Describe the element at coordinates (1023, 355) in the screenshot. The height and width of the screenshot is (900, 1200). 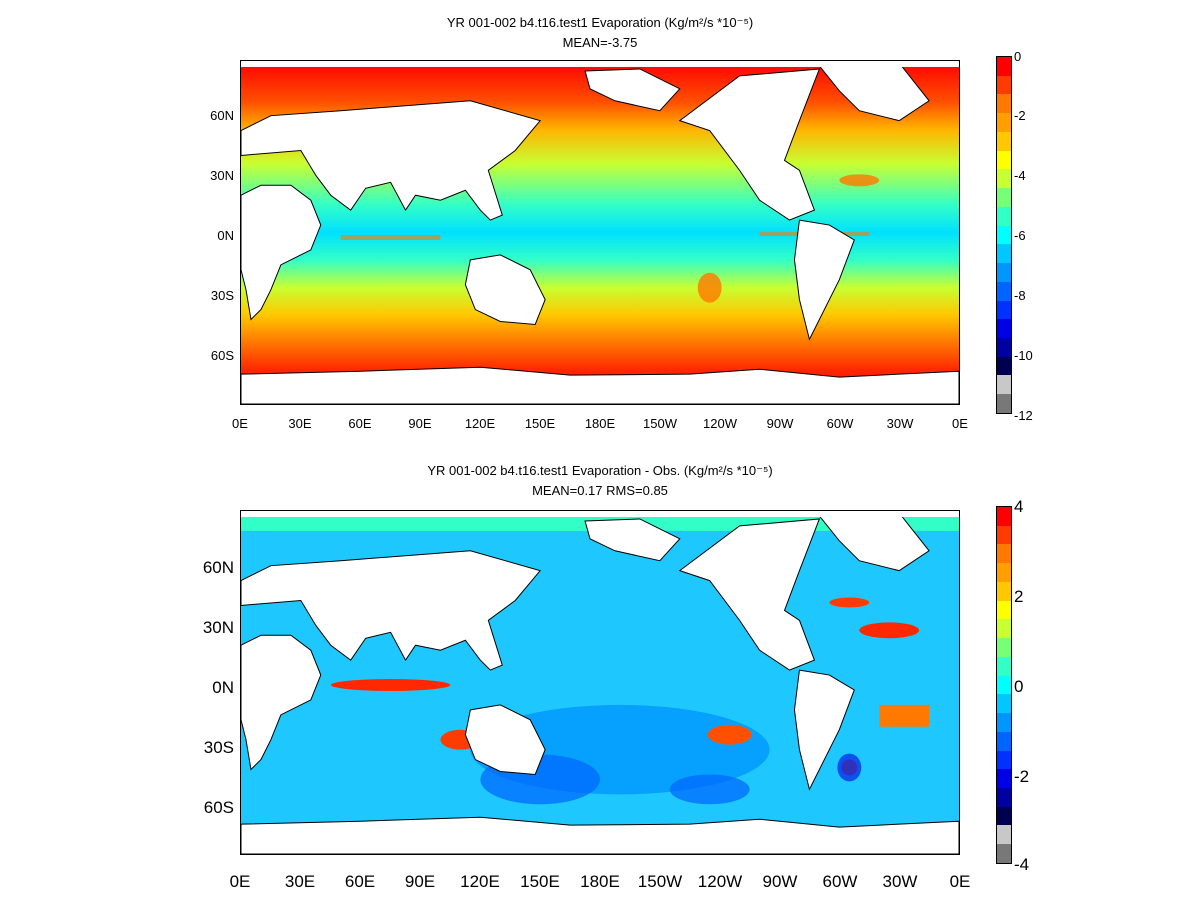
I see `colorbar-tick: -10` at that location.